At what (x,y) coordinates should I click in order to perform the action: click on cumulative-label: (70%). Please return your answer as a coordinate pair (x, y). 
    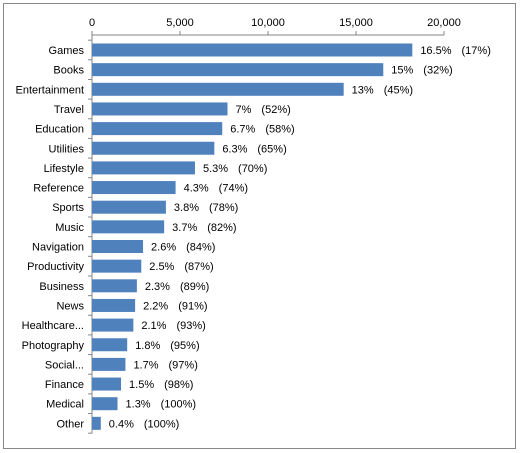
    Looking at the image, I should click on (252, 169).